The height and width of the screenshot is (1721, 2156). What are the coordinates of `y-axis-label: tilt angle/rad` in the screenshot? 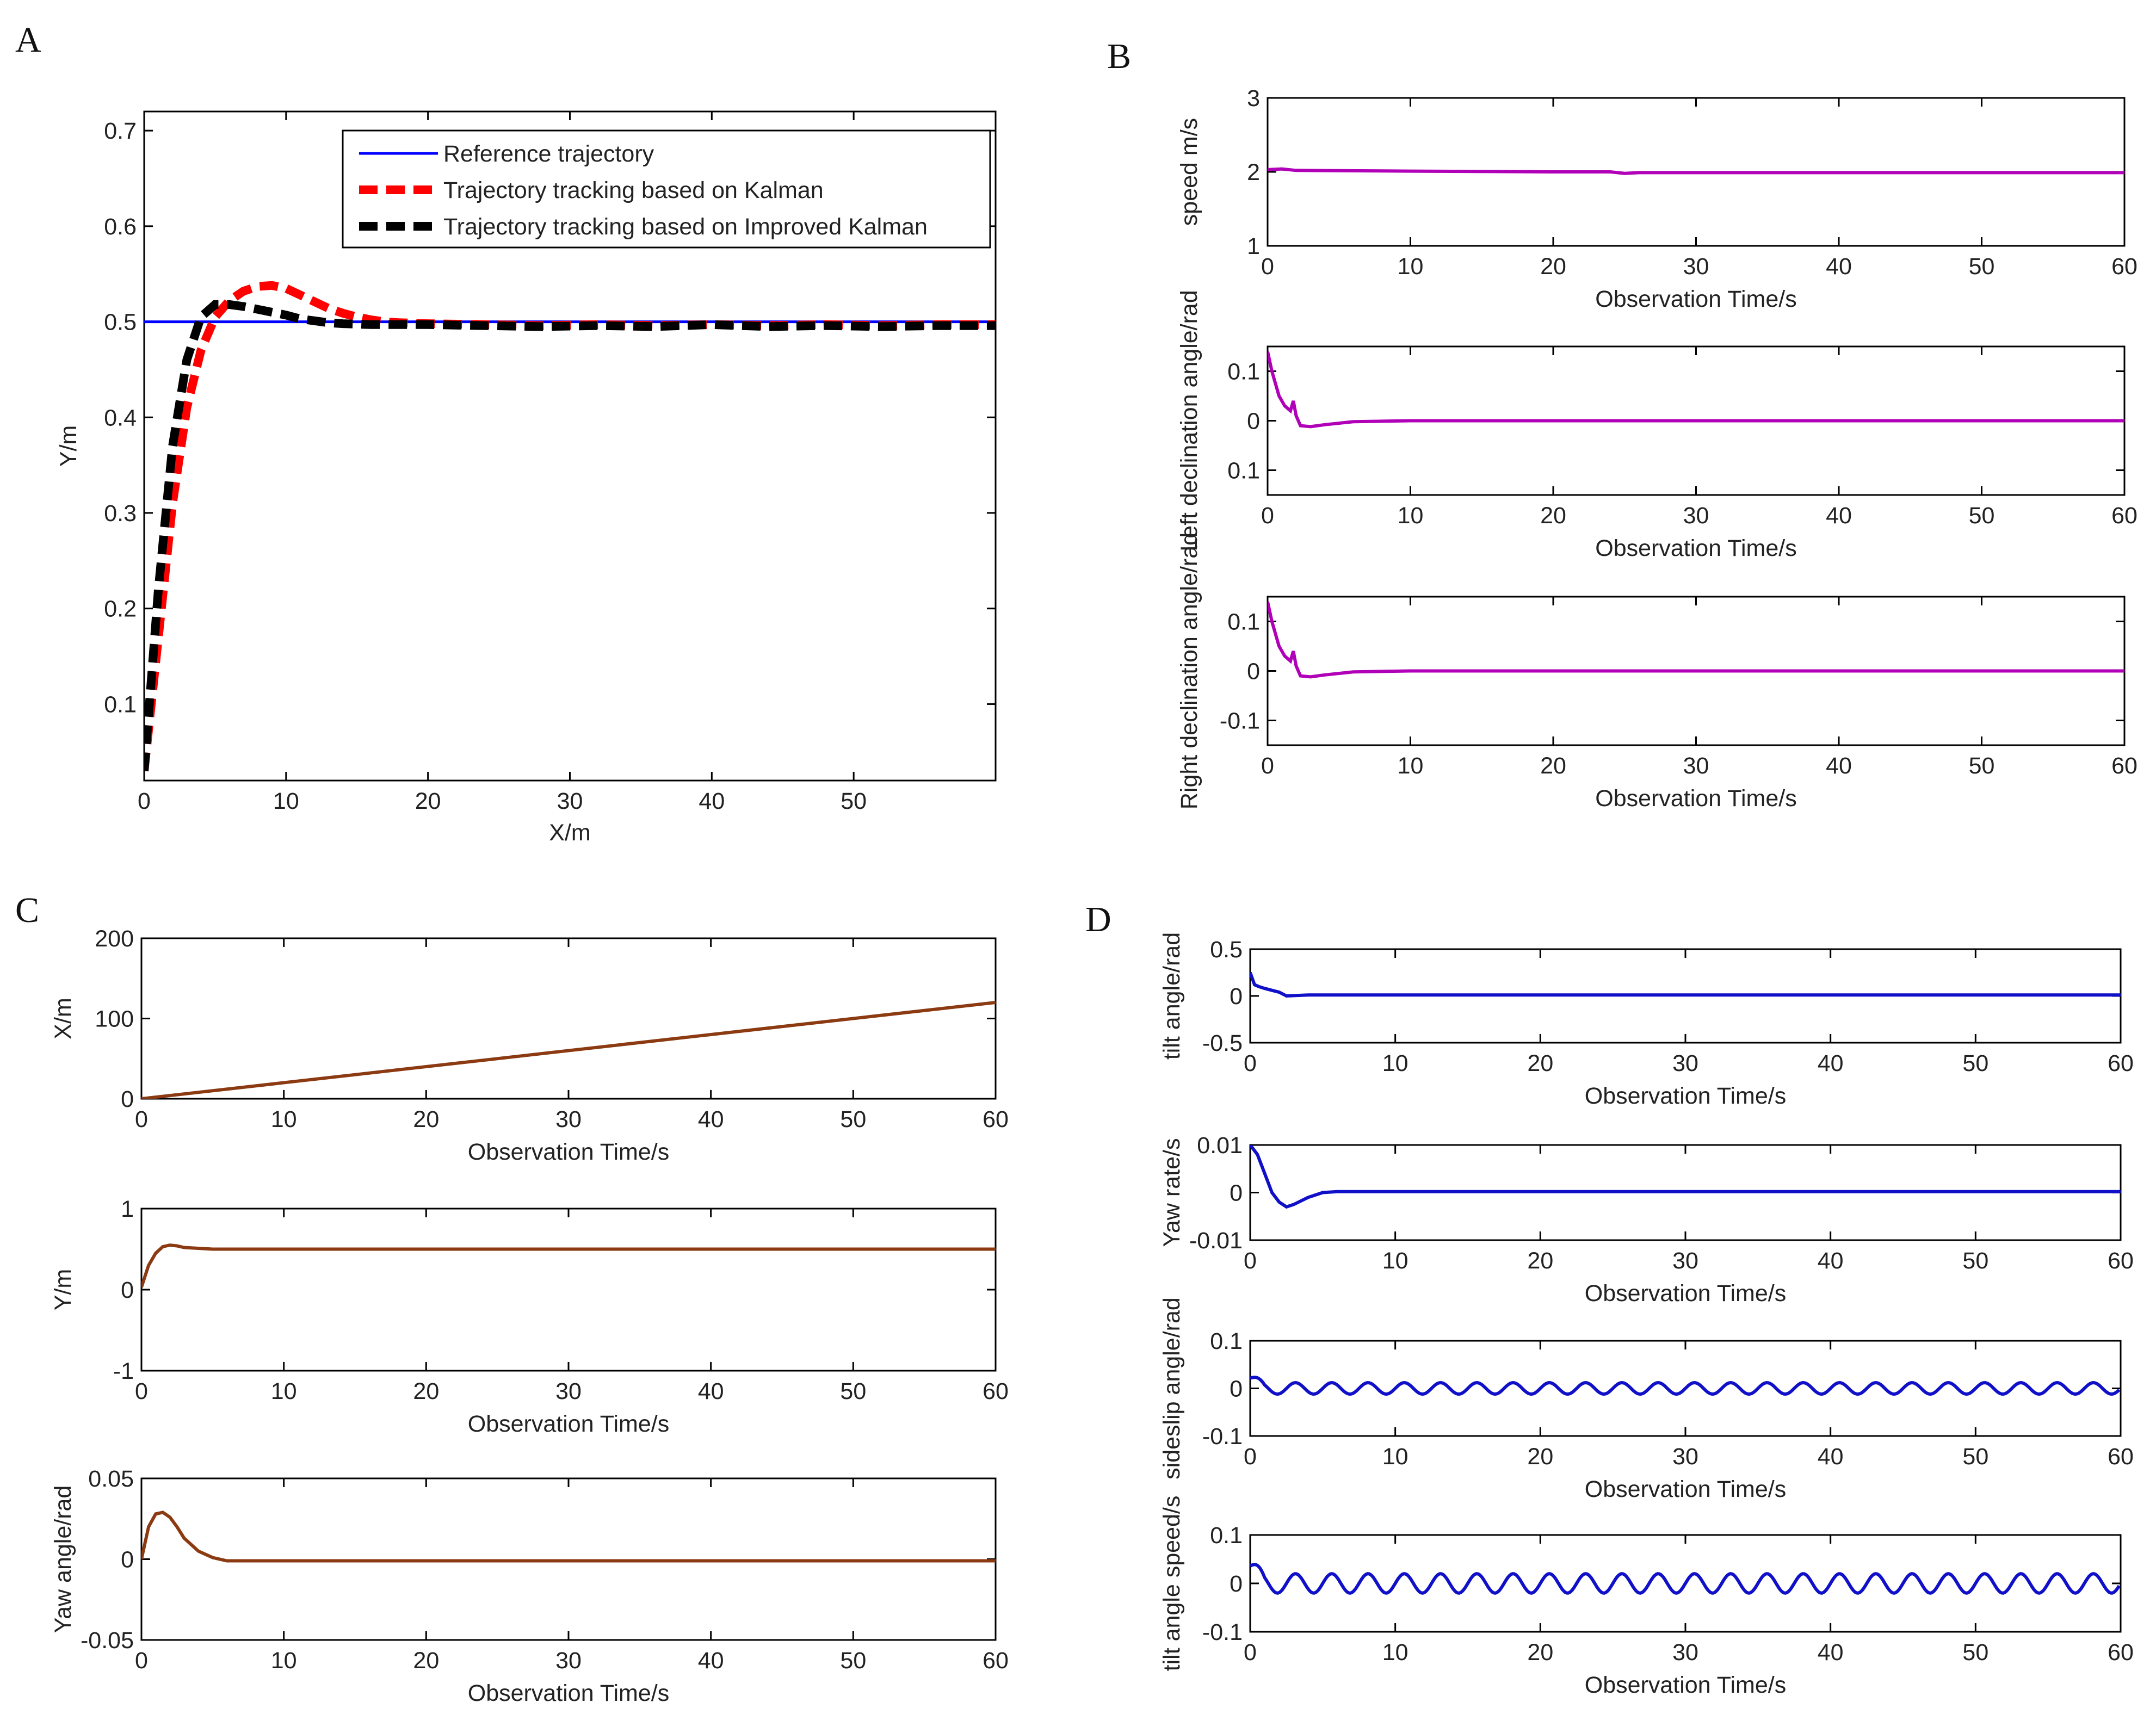 It's located at (1172, 996).